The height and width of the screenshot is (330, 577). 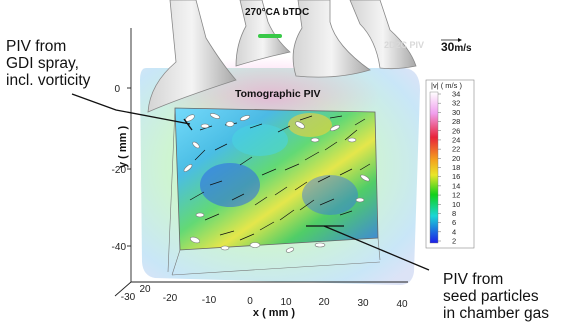 I want to click on colorbar-tick-label: 34, so click(x=456, y=94).